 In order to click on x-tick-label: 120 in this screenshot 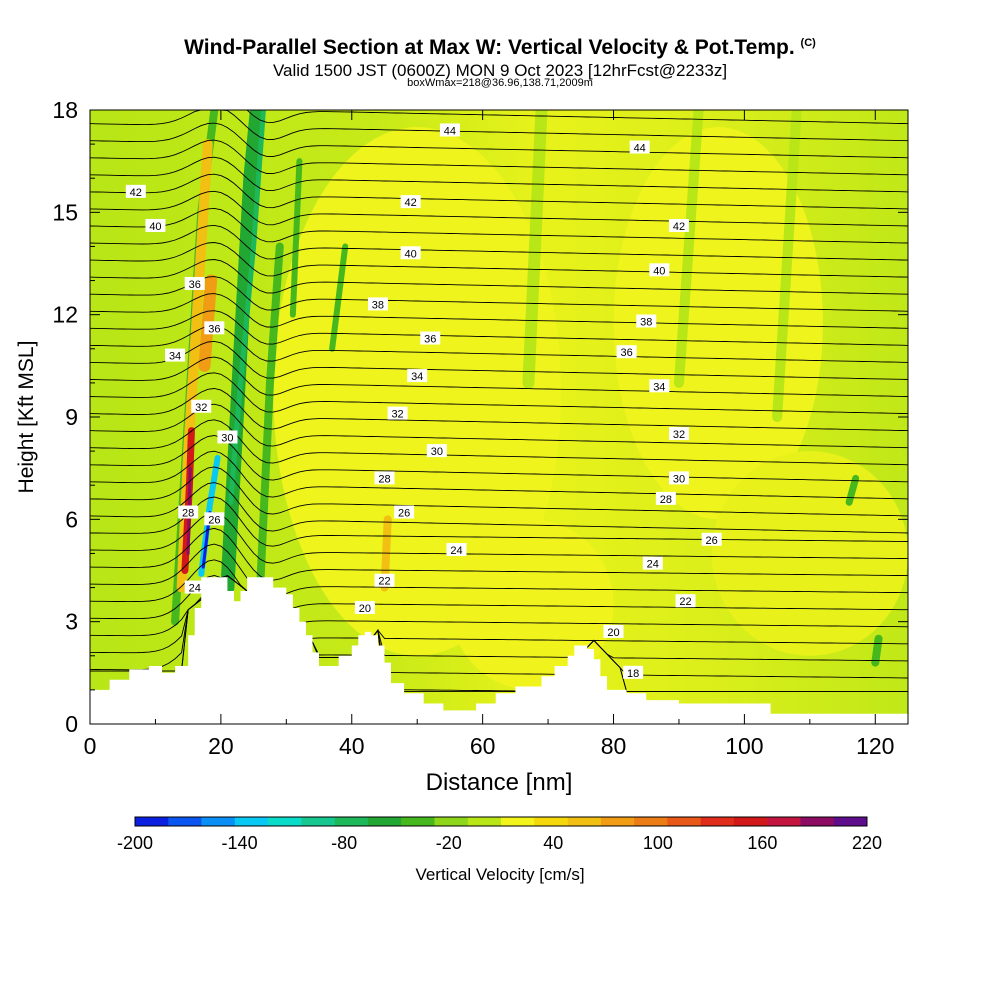, I will do `click(875, 746)`.